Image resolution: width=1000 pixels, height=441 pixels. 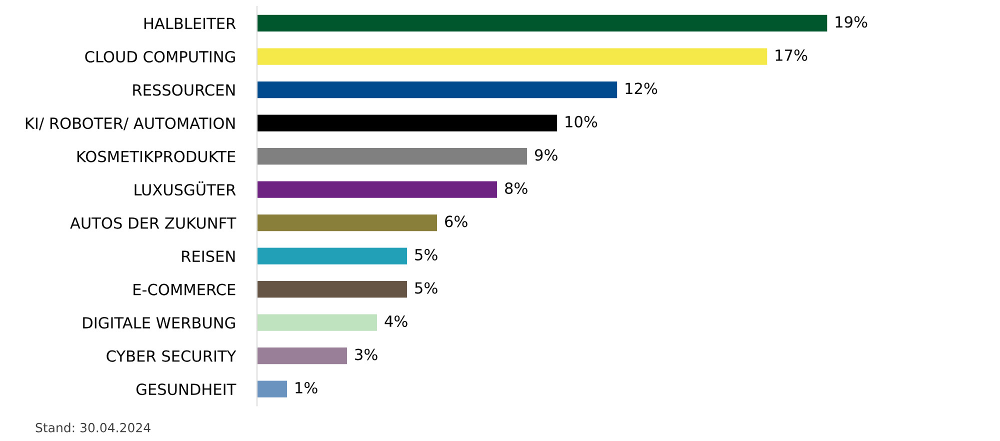 What do you see at coordinates (516, 188) in the screenshot?
I see `data-label: 8%` at bounding box center [516, 188].